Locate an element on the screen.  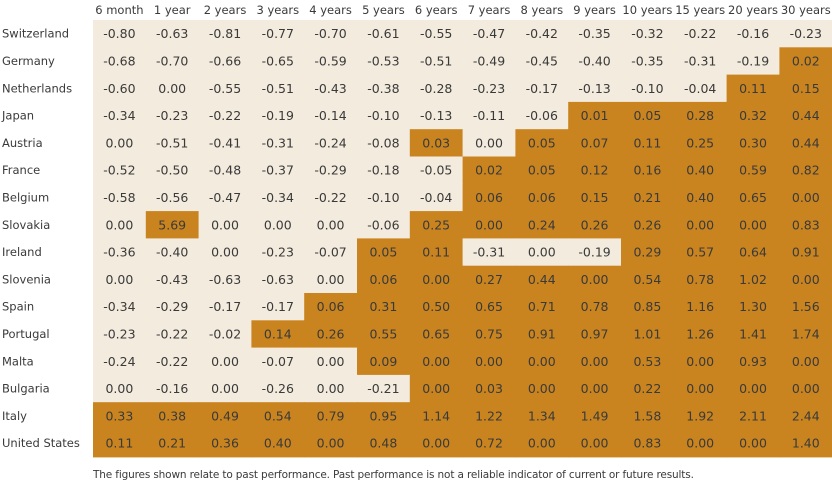
cell-value: 0.09 is located at coordinates (383, 361).